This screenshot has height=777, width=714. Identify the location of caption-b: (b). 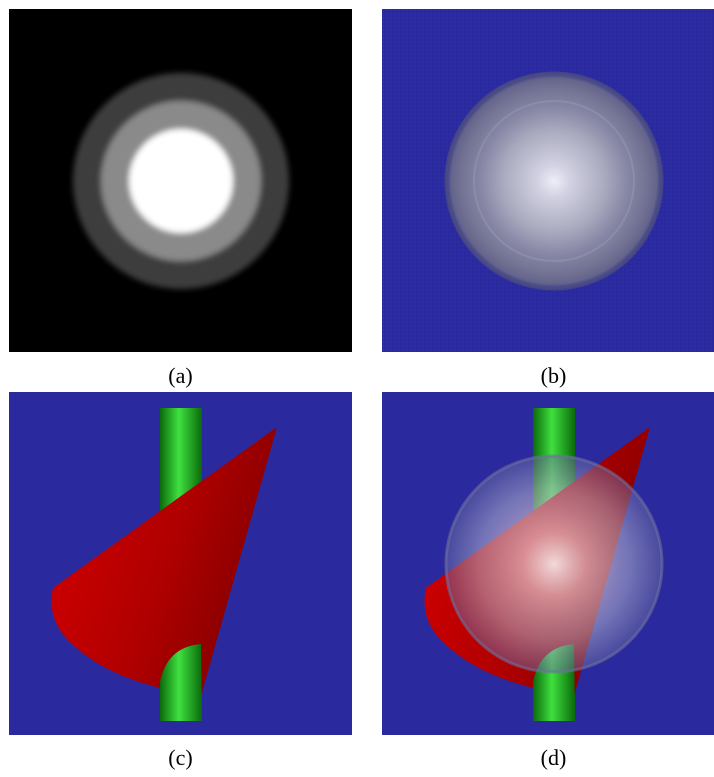
(553, 375).